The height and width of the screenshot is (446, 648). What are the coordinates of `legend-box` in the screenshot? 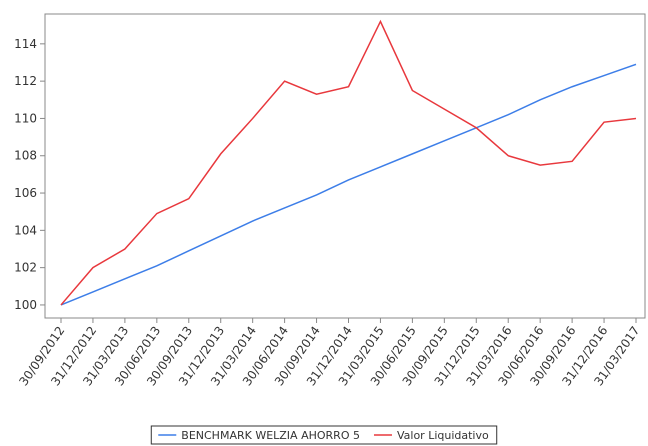 It's located at (324, 435).